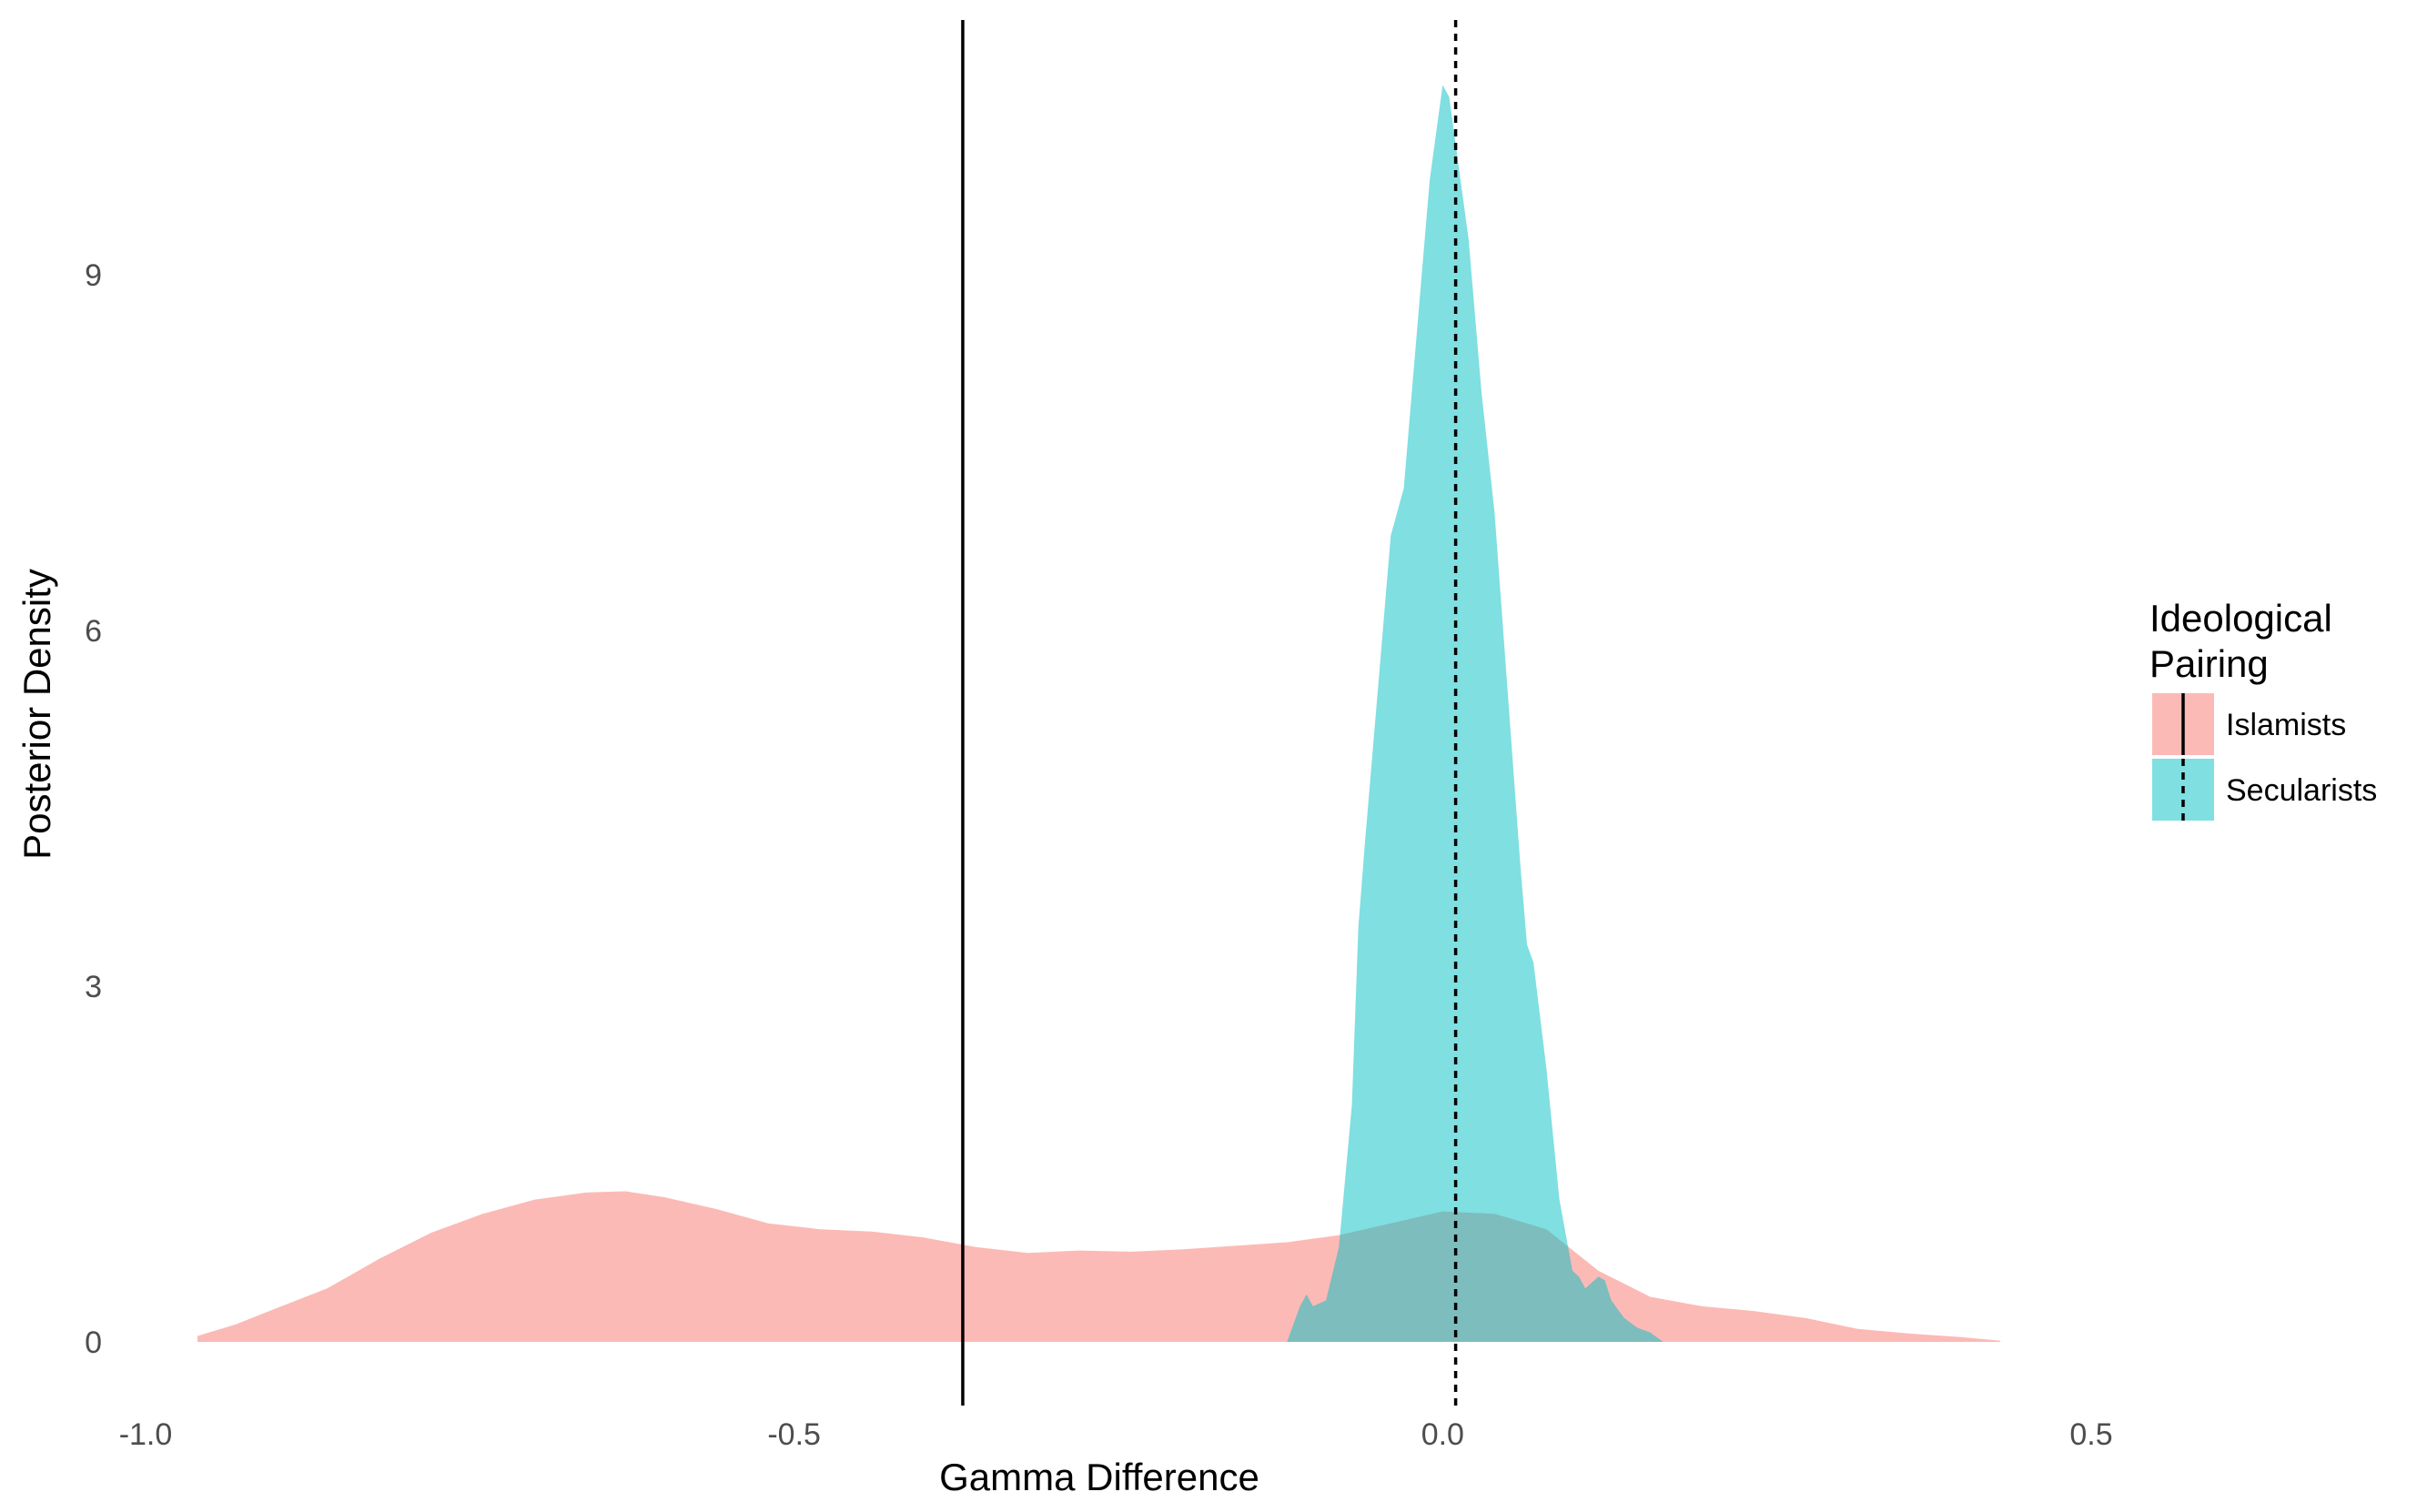 This screenshot has height=1512, width=2417. I want to click on legend-keys: Islamists Secularists, so click(2265, 757).